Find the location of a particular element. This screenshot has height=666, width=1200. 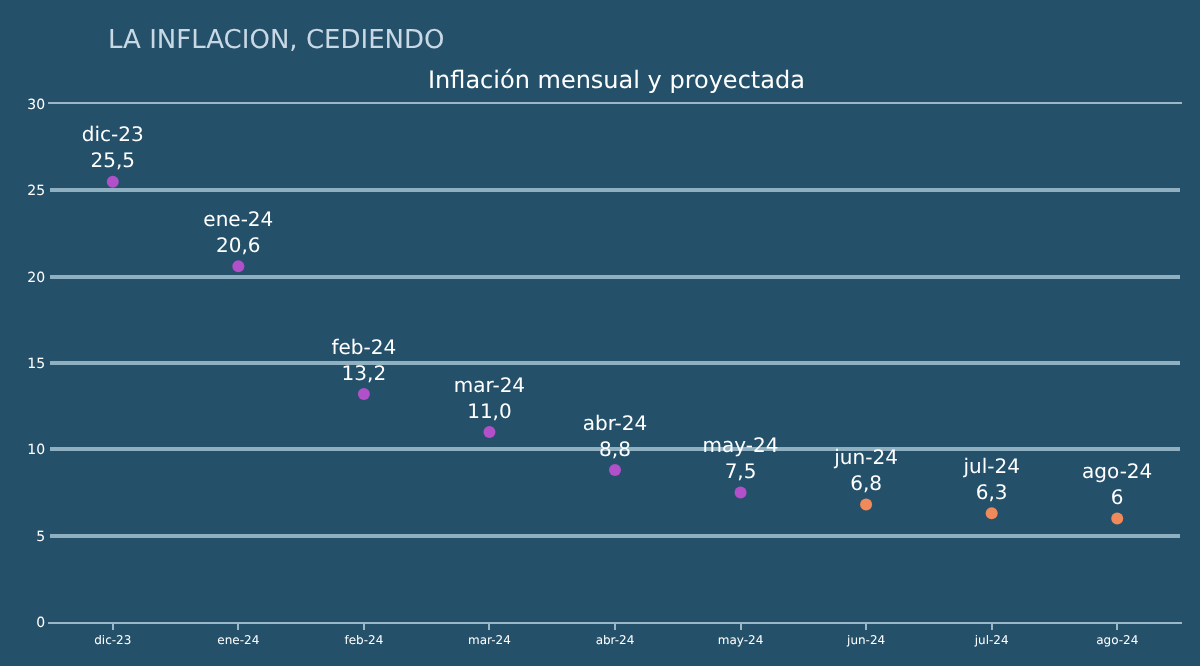

data-label: 13,2 is located at coordinates (364, 374).